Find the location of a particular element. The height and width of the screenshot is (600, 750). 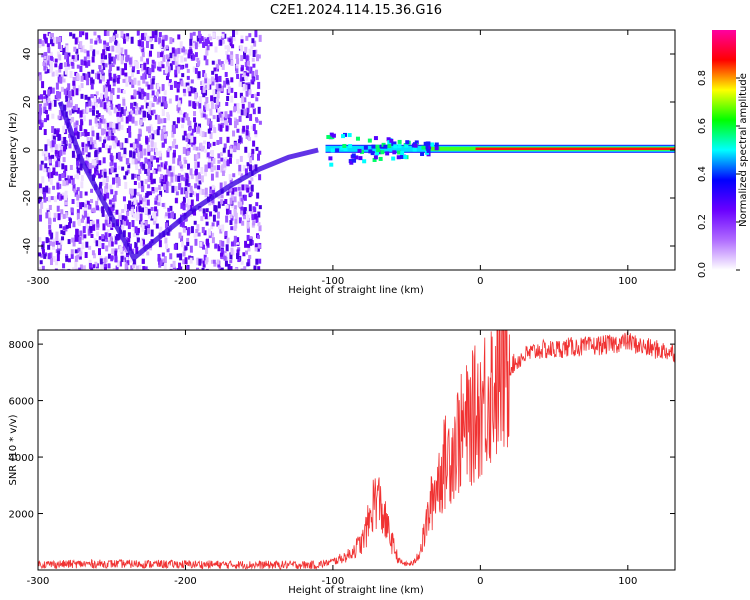

carrier-line is located at coordinates (575, 148).